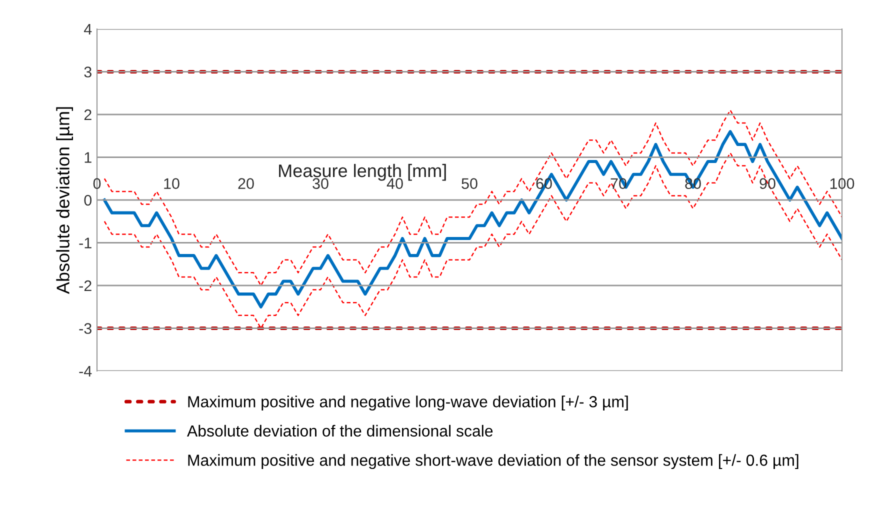 This screenshot has width=887, height=507. Describe the element at coordinates (340, 430) in the screenshot. I see `legend-label: Absolute deviation of the dimensional scale` at that location.